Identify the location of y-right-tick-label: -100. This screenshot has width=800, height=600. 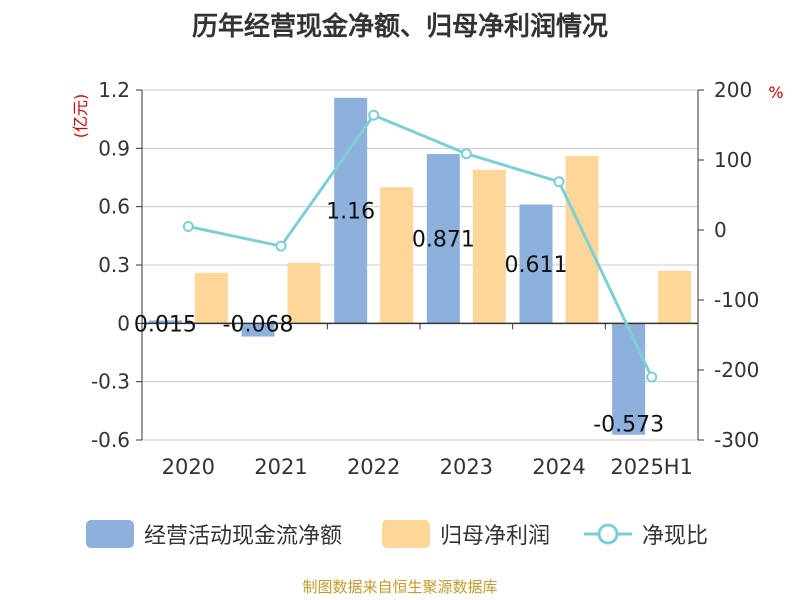
(736, 300).